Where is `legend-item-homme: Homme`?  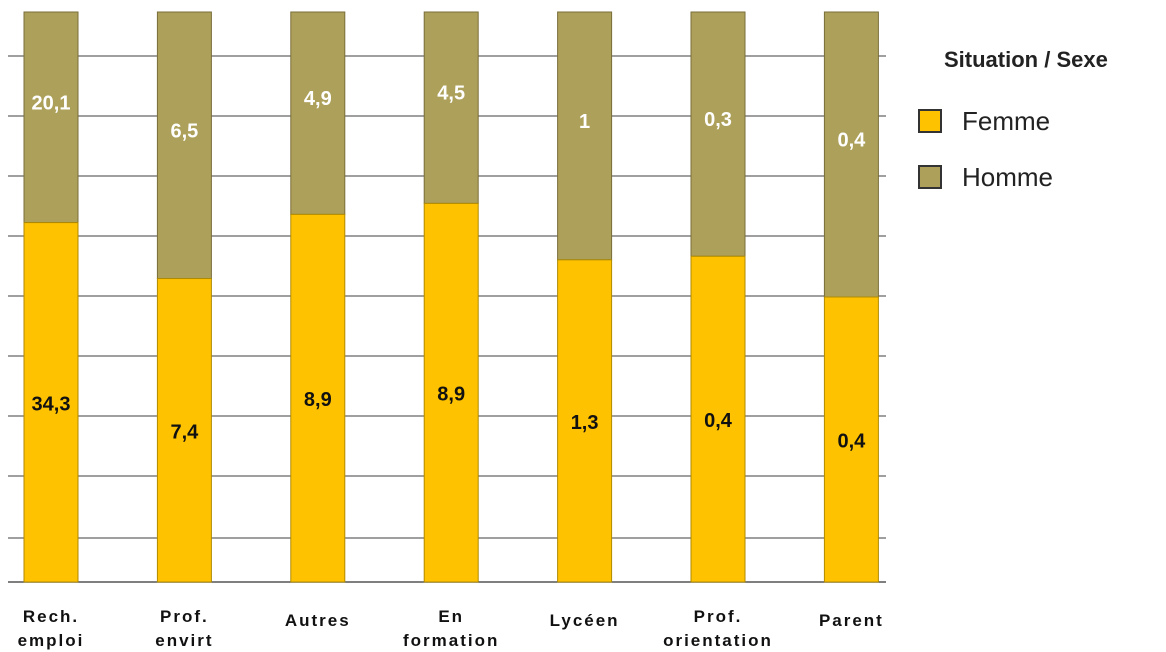
legend-item-homme: Homme is located at coordinates (1038, 177).